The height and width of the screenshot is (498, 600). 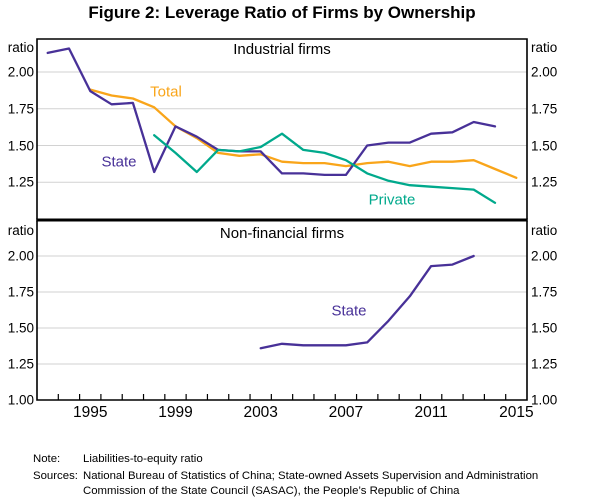 What do you see at coordinates (119, 162) in the screenshot?
I see `series-label-state-industrial: State` at bounding box center [119, 162].